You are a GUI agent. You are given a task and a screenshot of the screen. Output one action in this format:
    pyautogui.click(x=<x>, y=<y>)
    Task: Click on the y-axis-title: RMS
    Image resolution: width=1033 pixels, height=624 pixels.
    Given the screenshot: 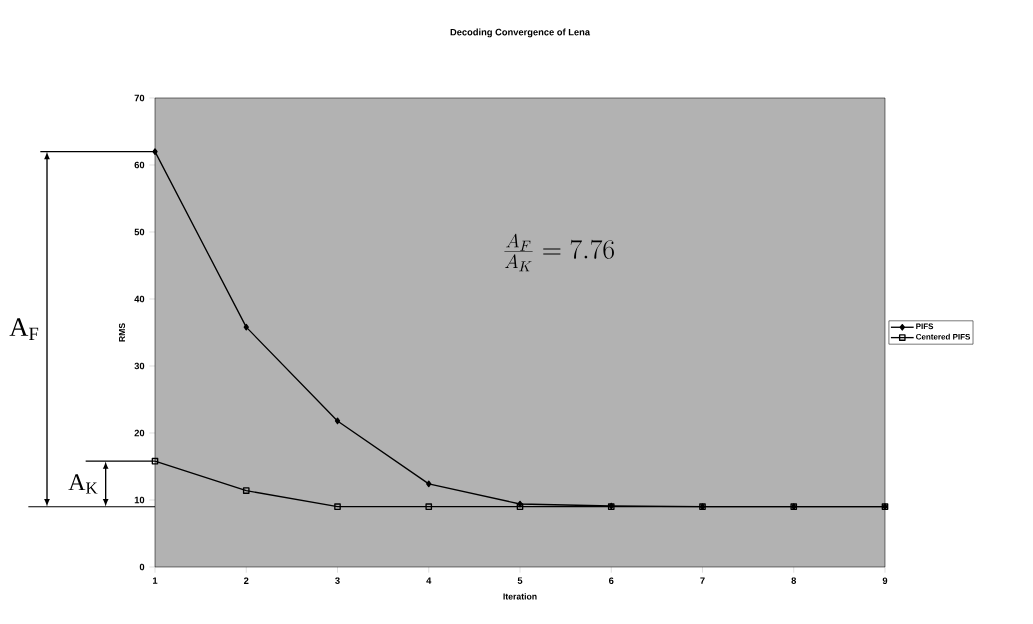 What is the action you would take?
    pyautogui.click(x=122, y=332)
    